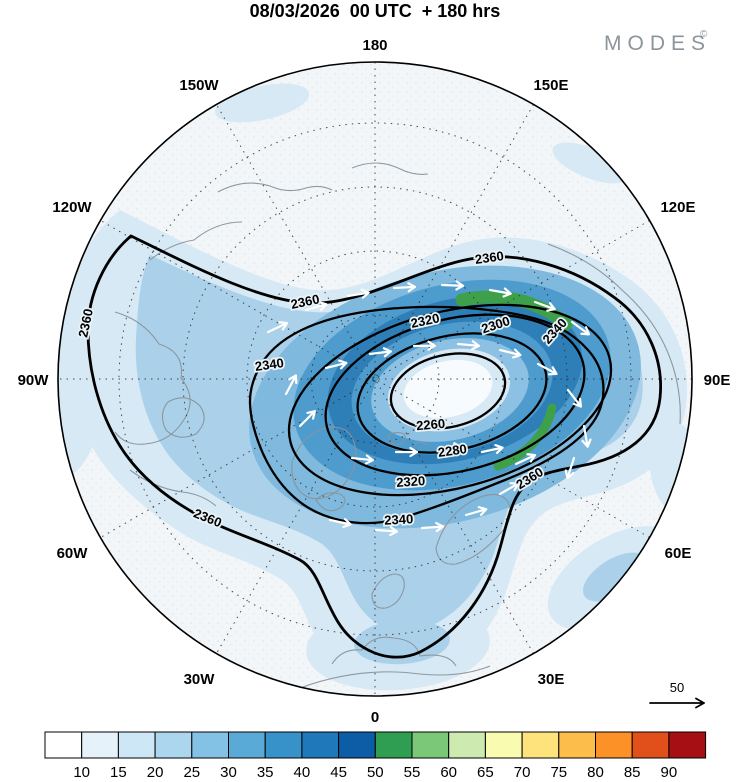 The width and height of the screenshot is (750, 782). What do you see at coordinates (632, 772) in the screenshot?
I see `colorbar-tick-label: 85` at bounding box center [632, 772].